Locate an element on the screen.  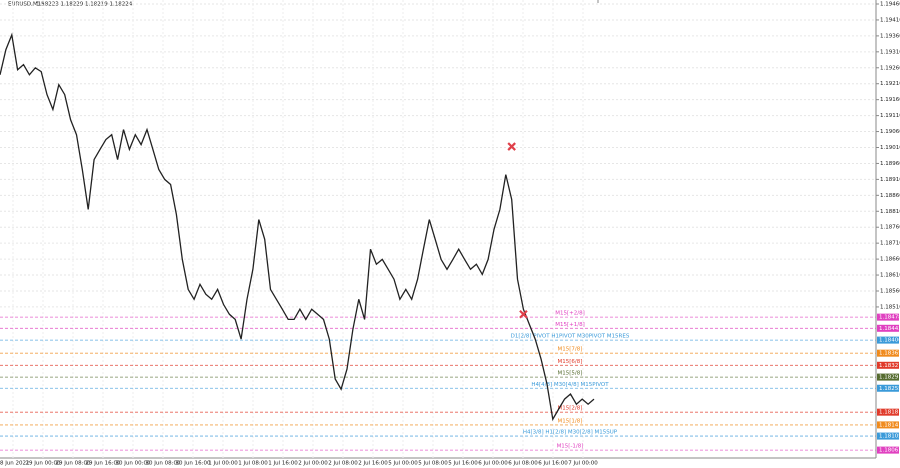
price-box-label: 1.1829 is located at coordinates (889, 378).